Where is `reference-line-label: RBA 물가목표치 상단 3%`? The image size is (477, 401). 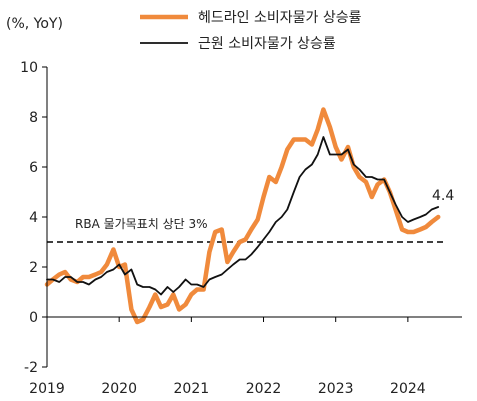 reference-line-label: RBA 물가목표치 상단 3% is located at coordinates (141, 224).